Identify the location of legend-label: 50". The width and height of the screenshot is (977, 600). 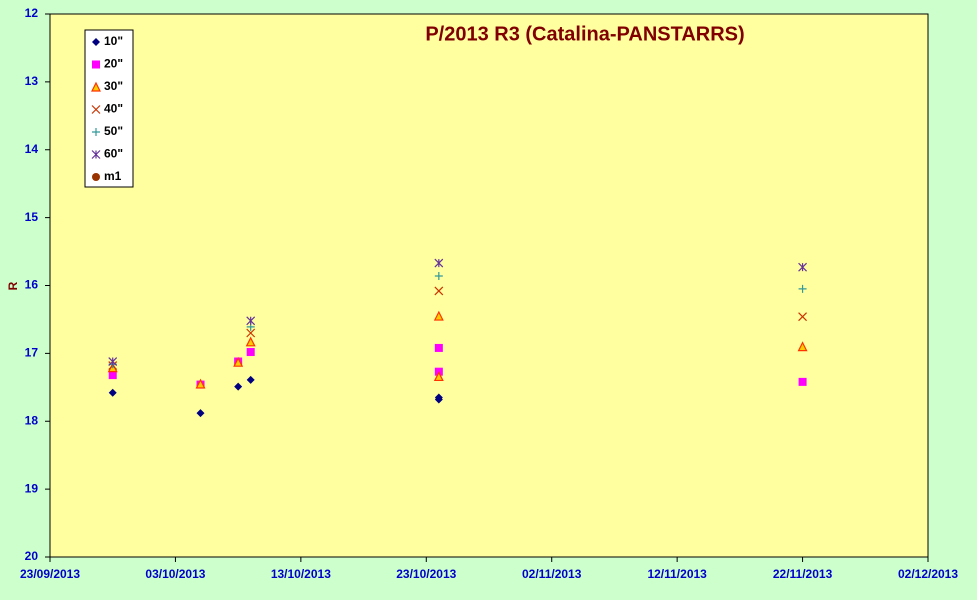
(113, 131).